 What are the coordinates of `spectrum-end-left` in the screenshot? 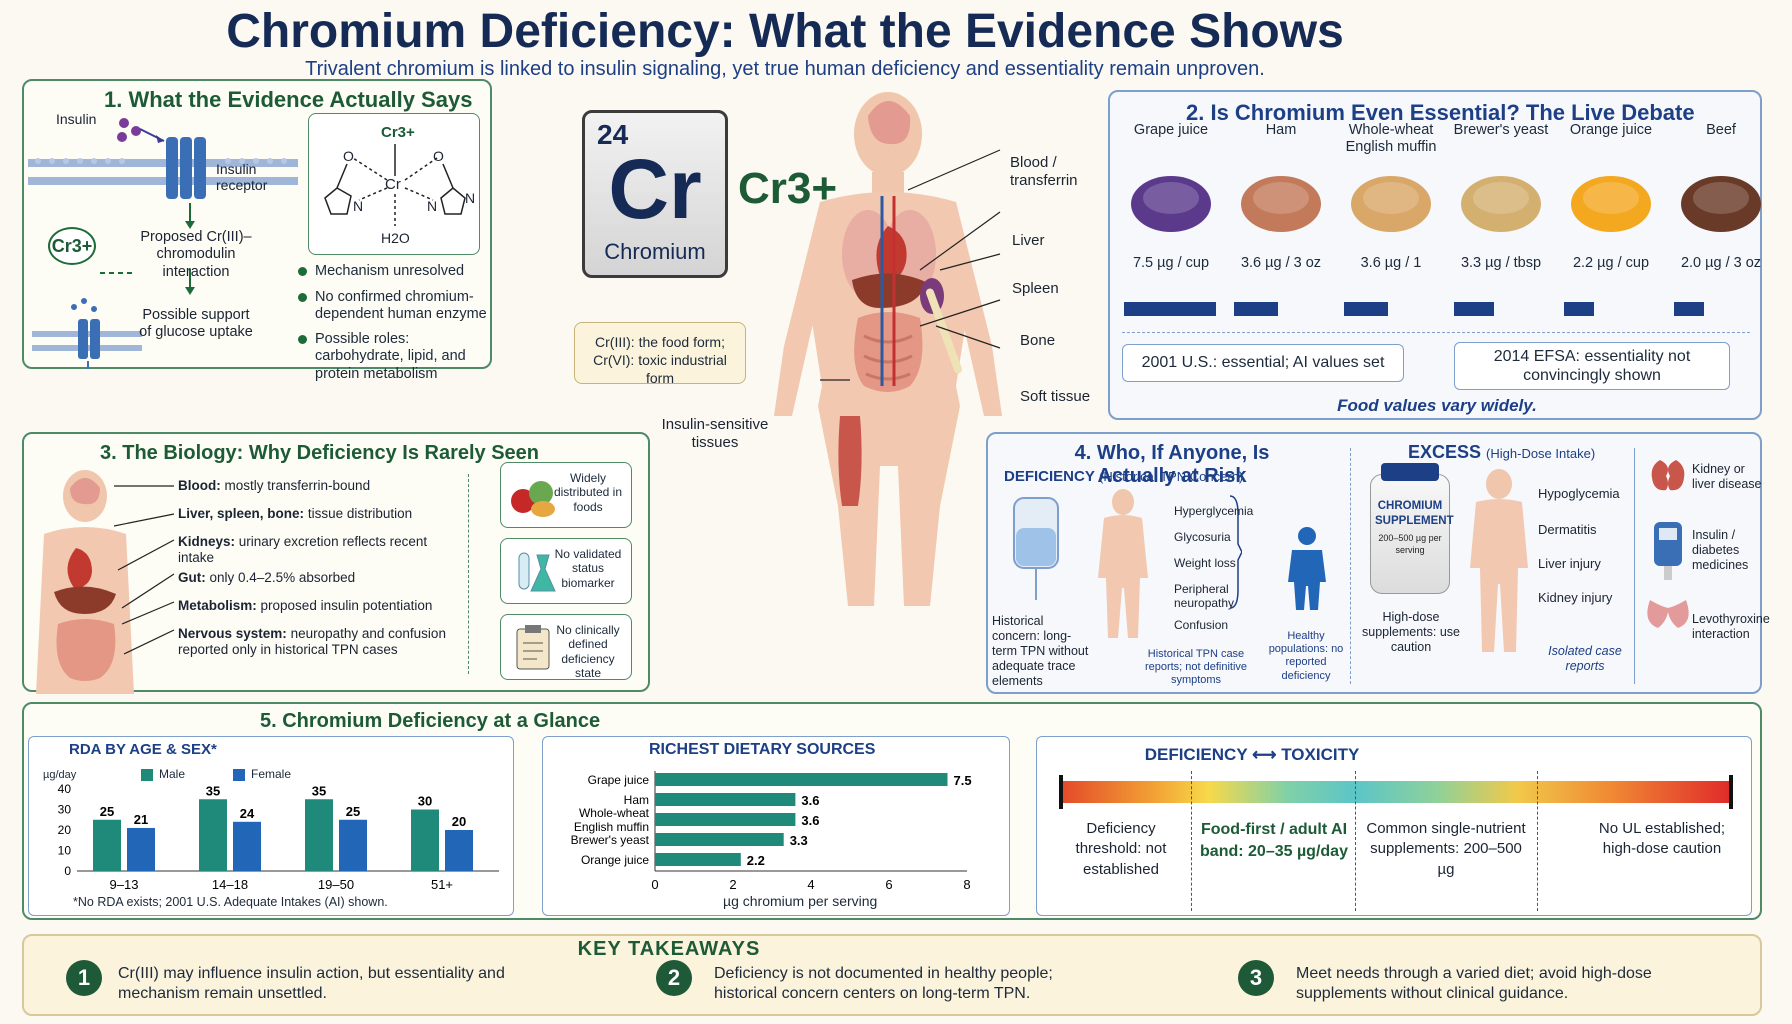 It's located at (1061, 792).